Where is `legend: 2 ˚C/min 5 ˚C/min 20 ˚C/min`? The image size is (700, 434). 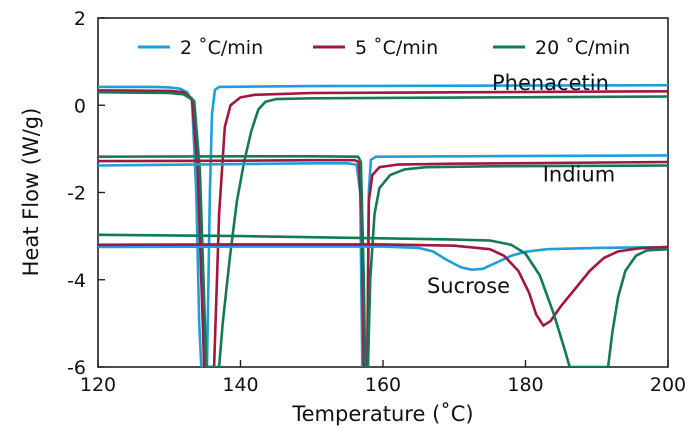 legend: 2 ˚C/min 5 ˚C/min 20 ˚C/min is located at coordinates (384, 48).